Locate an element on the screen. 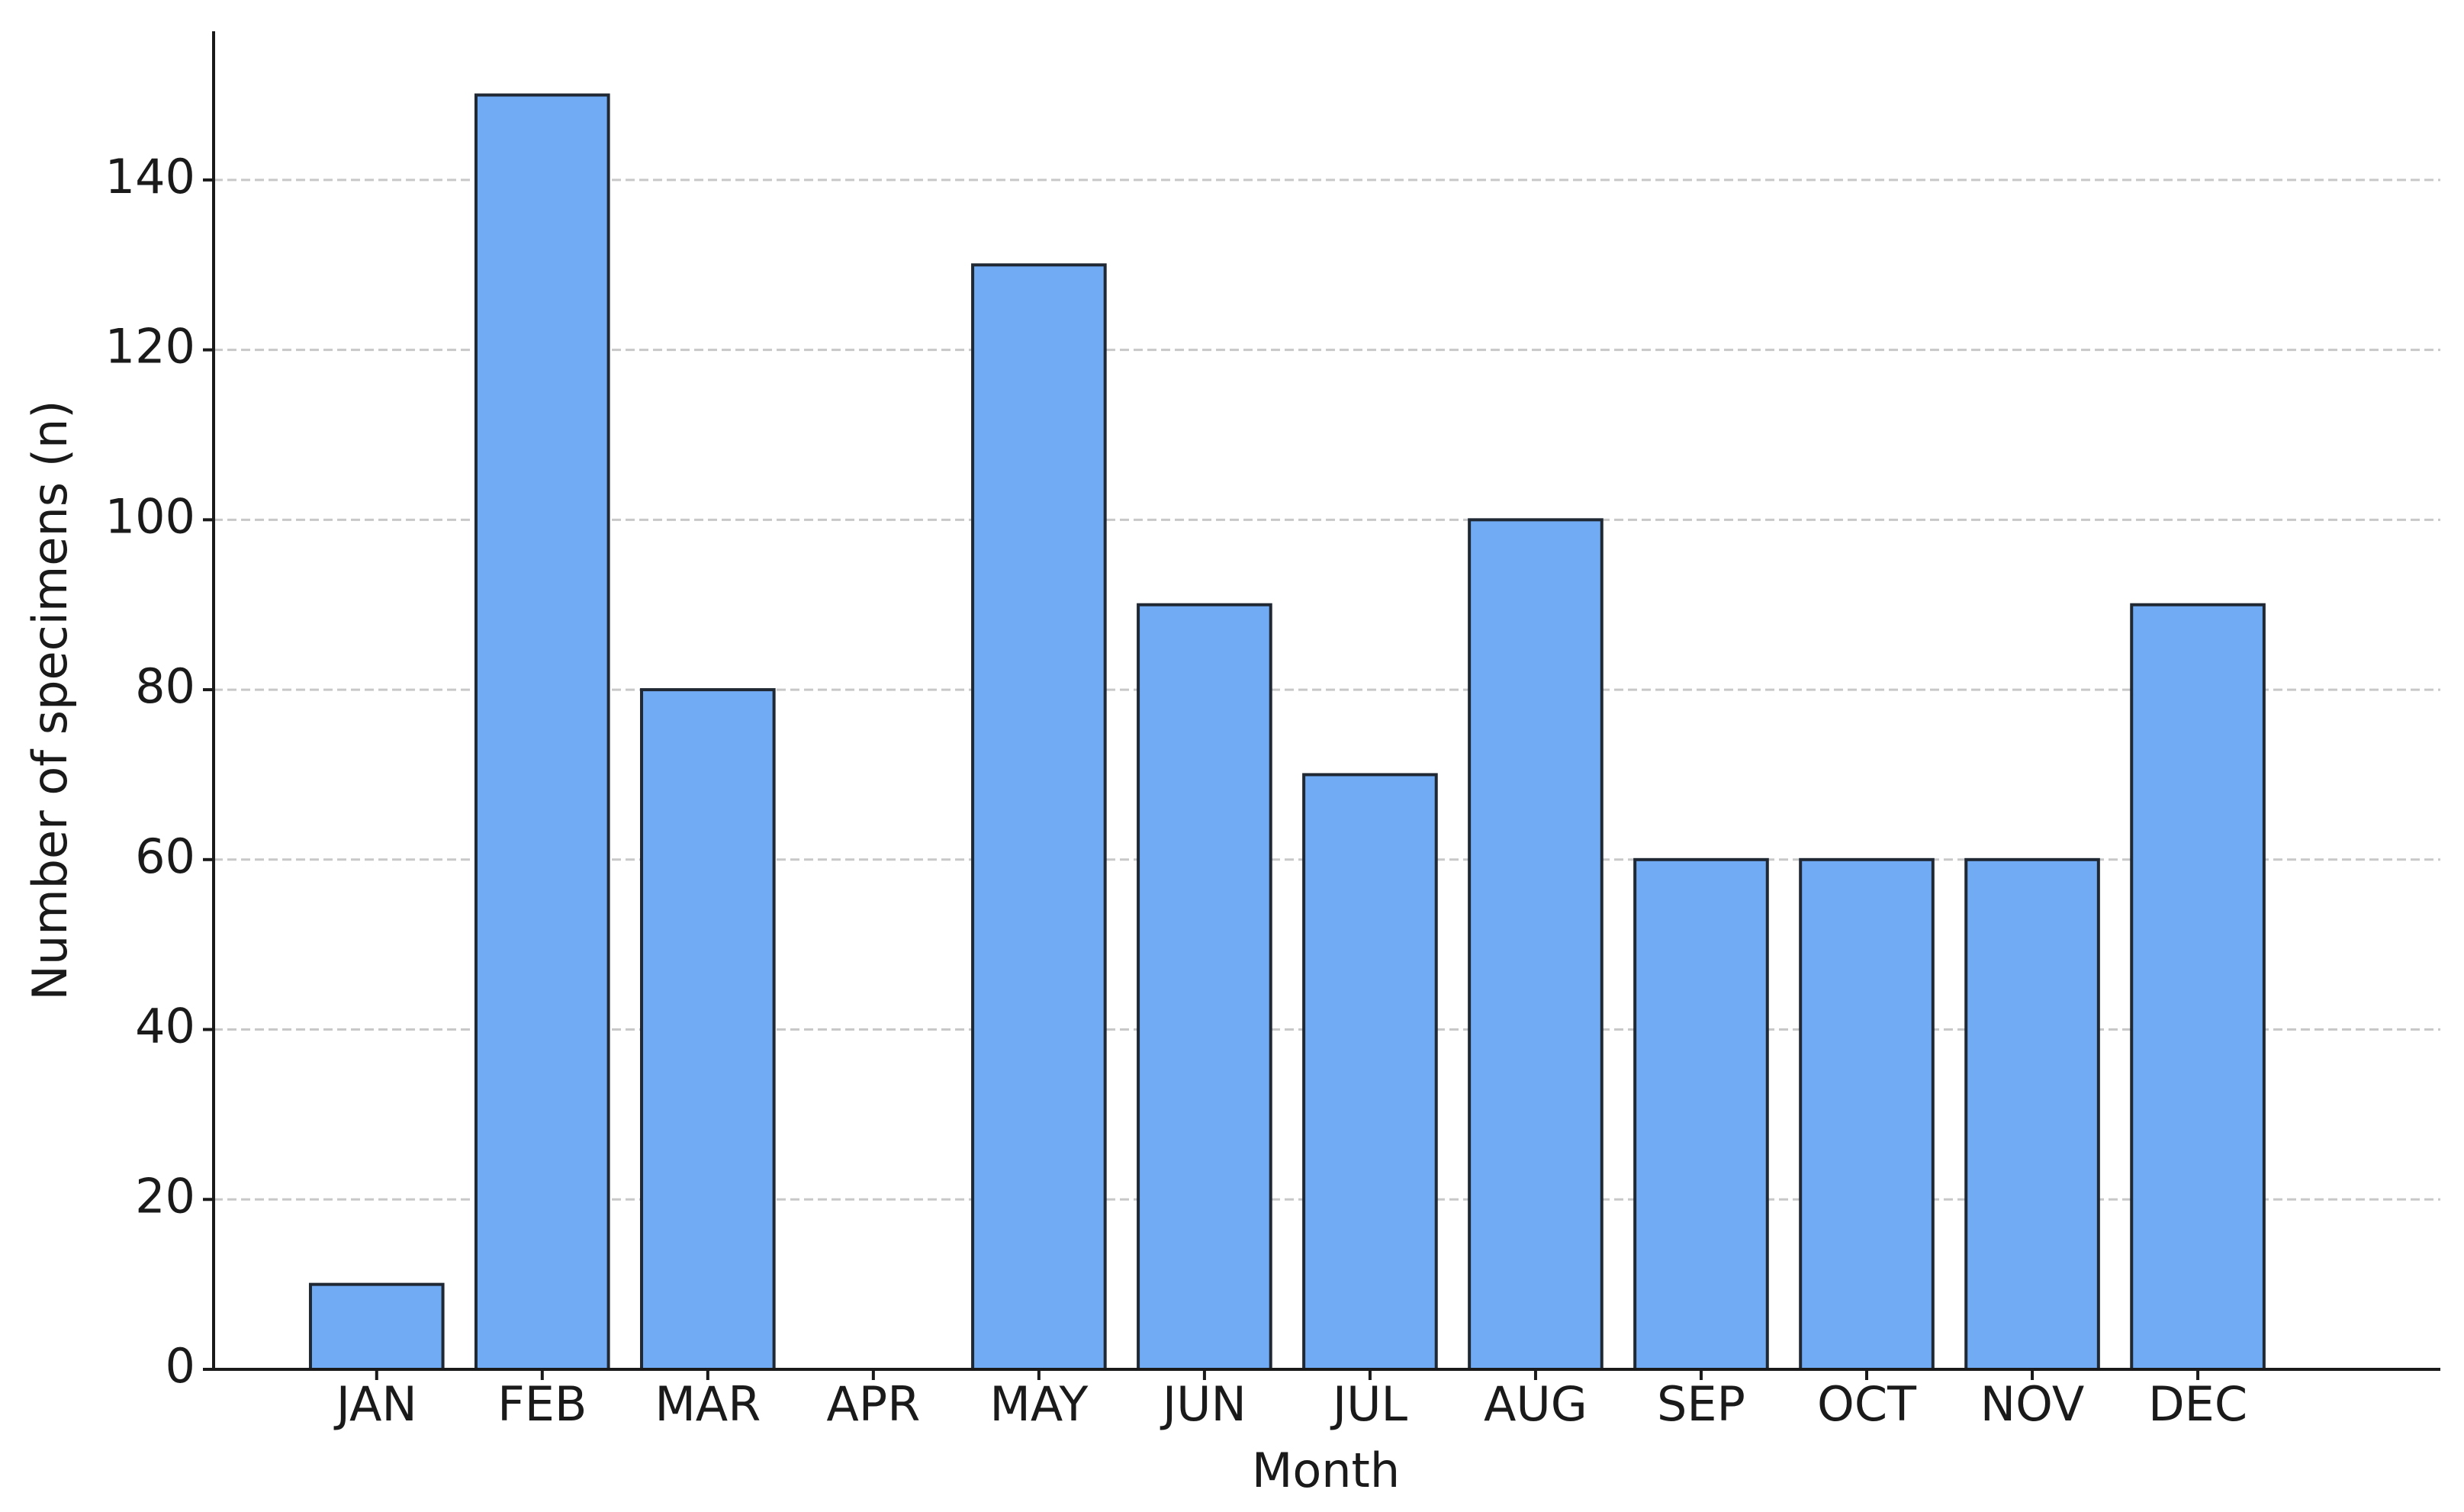  y-tick-label: 100 is located at coordinates (150, 516).